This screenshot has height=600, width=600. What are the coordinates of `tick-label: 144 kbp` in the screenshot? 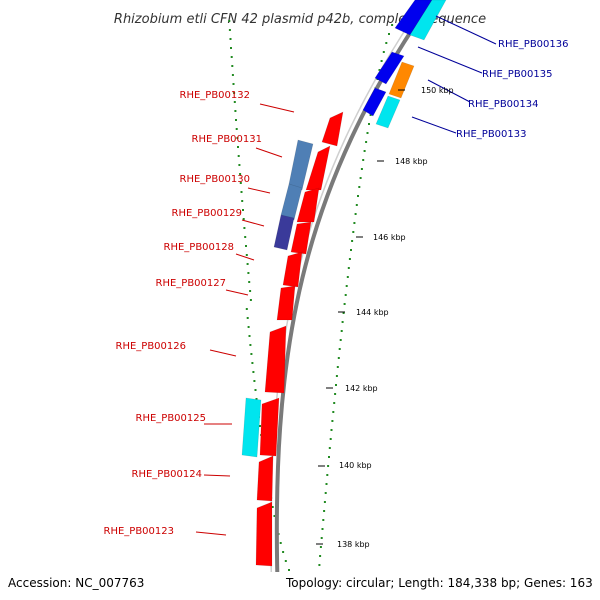 It's located at (372, 312).